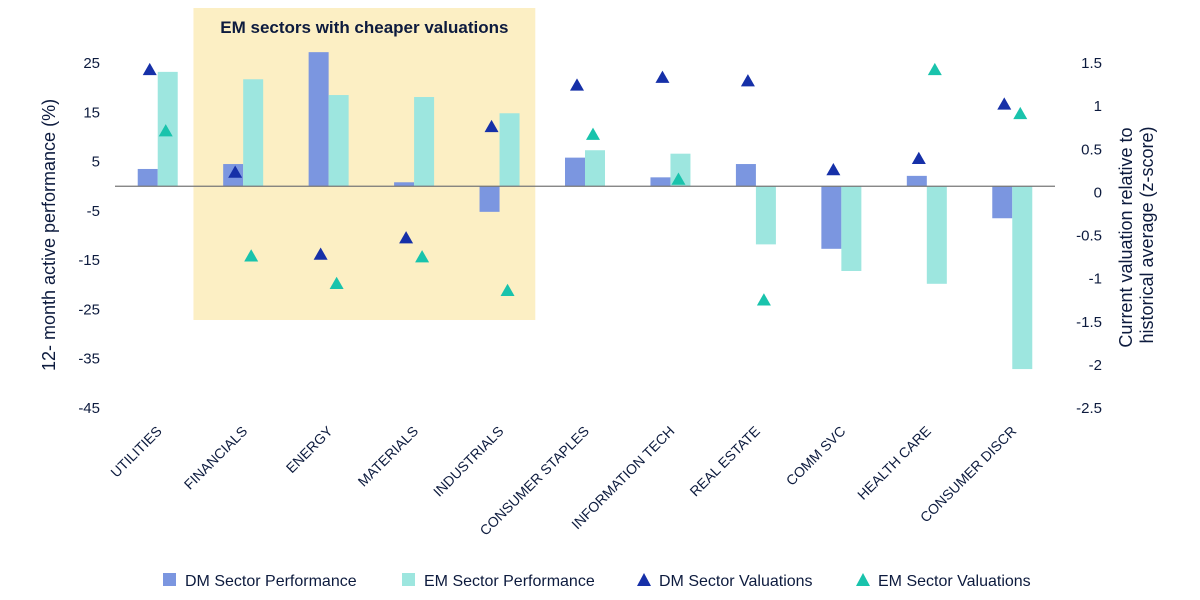 Image resolution: width=1200 pixels, height=600 pixels. I want to click on left-axis-ticks: 25 15 5 -5 -15 -25 -35 -45, so click(89, 236).